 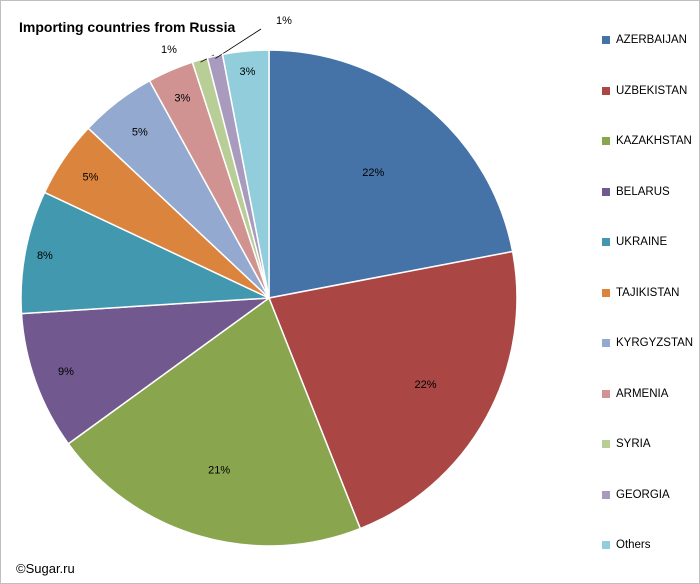 What do you see at coordinates (45, 568) in the screenshot?
I see `copyright-text: ©Sugar.ru` at bounding box center [45, 568].